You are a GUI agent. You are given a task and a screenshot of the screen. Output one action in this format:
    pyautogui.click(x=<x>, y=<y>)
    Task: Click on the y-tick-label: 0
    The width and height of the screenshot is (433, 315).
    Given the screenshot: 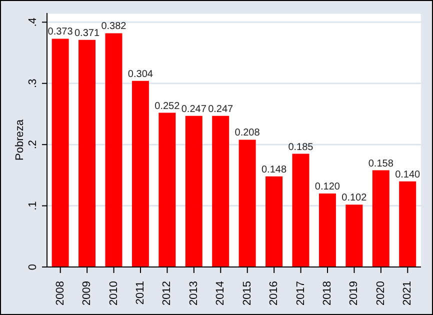 What is the action you would take?
    pyautogui.click(x=33, y=267)
    